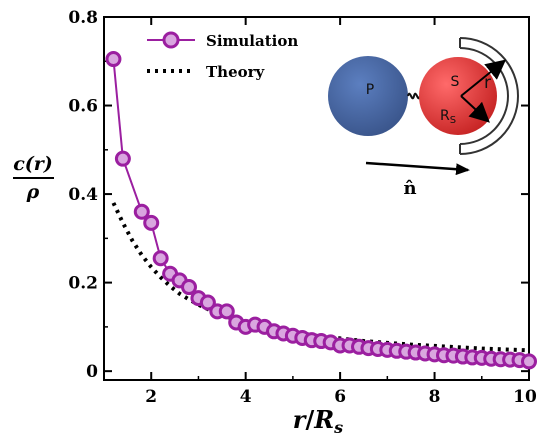 The image size is (549, 437). What do you see at coordinates (475, 109) in the screenshot?
I see `radius-rs-arrow` at bounding box center [475, 109].